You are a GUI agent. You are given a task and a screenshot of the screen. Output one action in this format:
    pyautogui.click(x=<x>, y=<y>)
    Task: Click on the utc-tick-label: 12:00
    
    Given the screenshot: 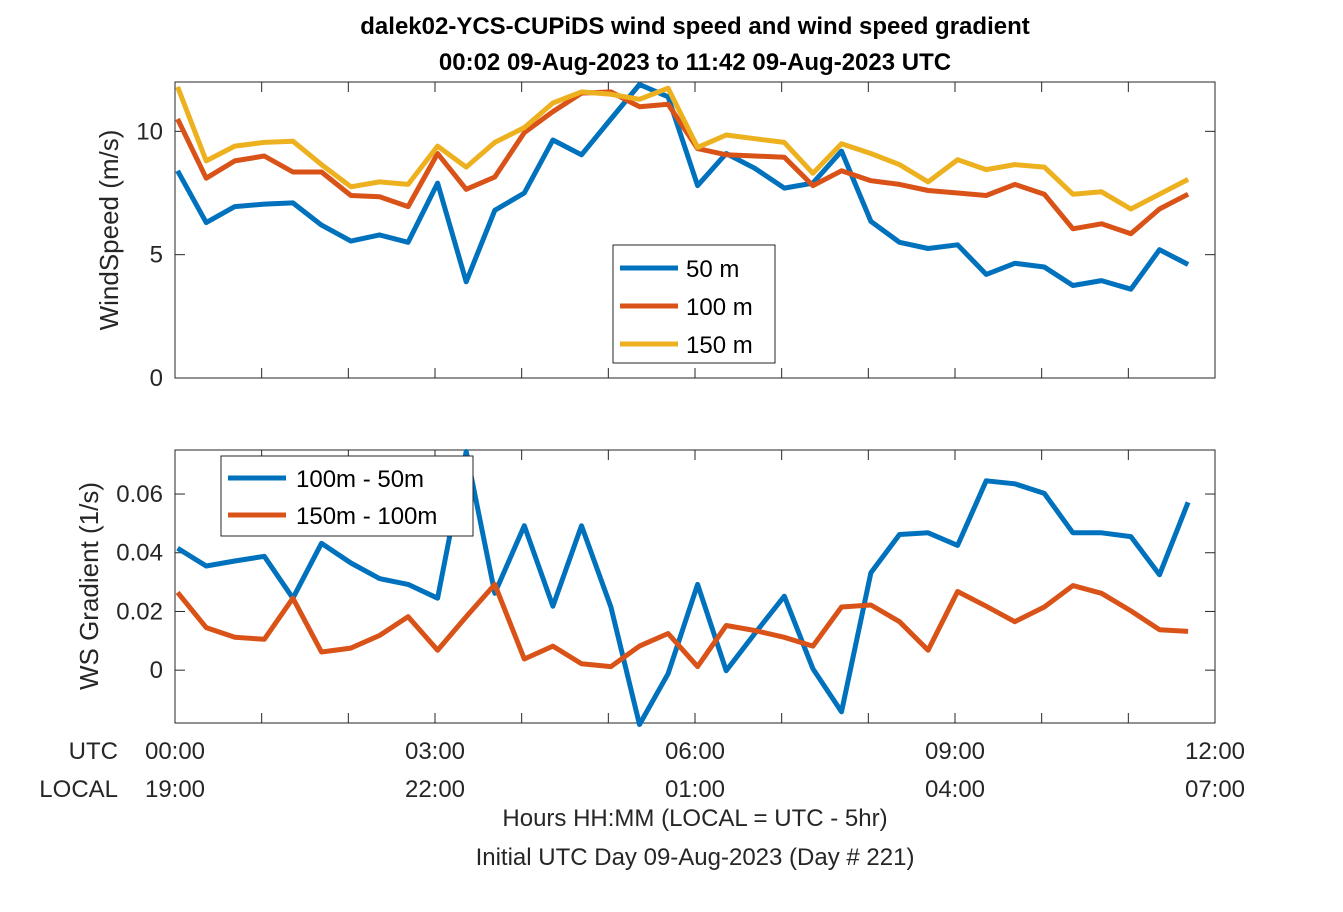 What is the action you would take?
    pyautogui.click(x=1215, y=751)
    